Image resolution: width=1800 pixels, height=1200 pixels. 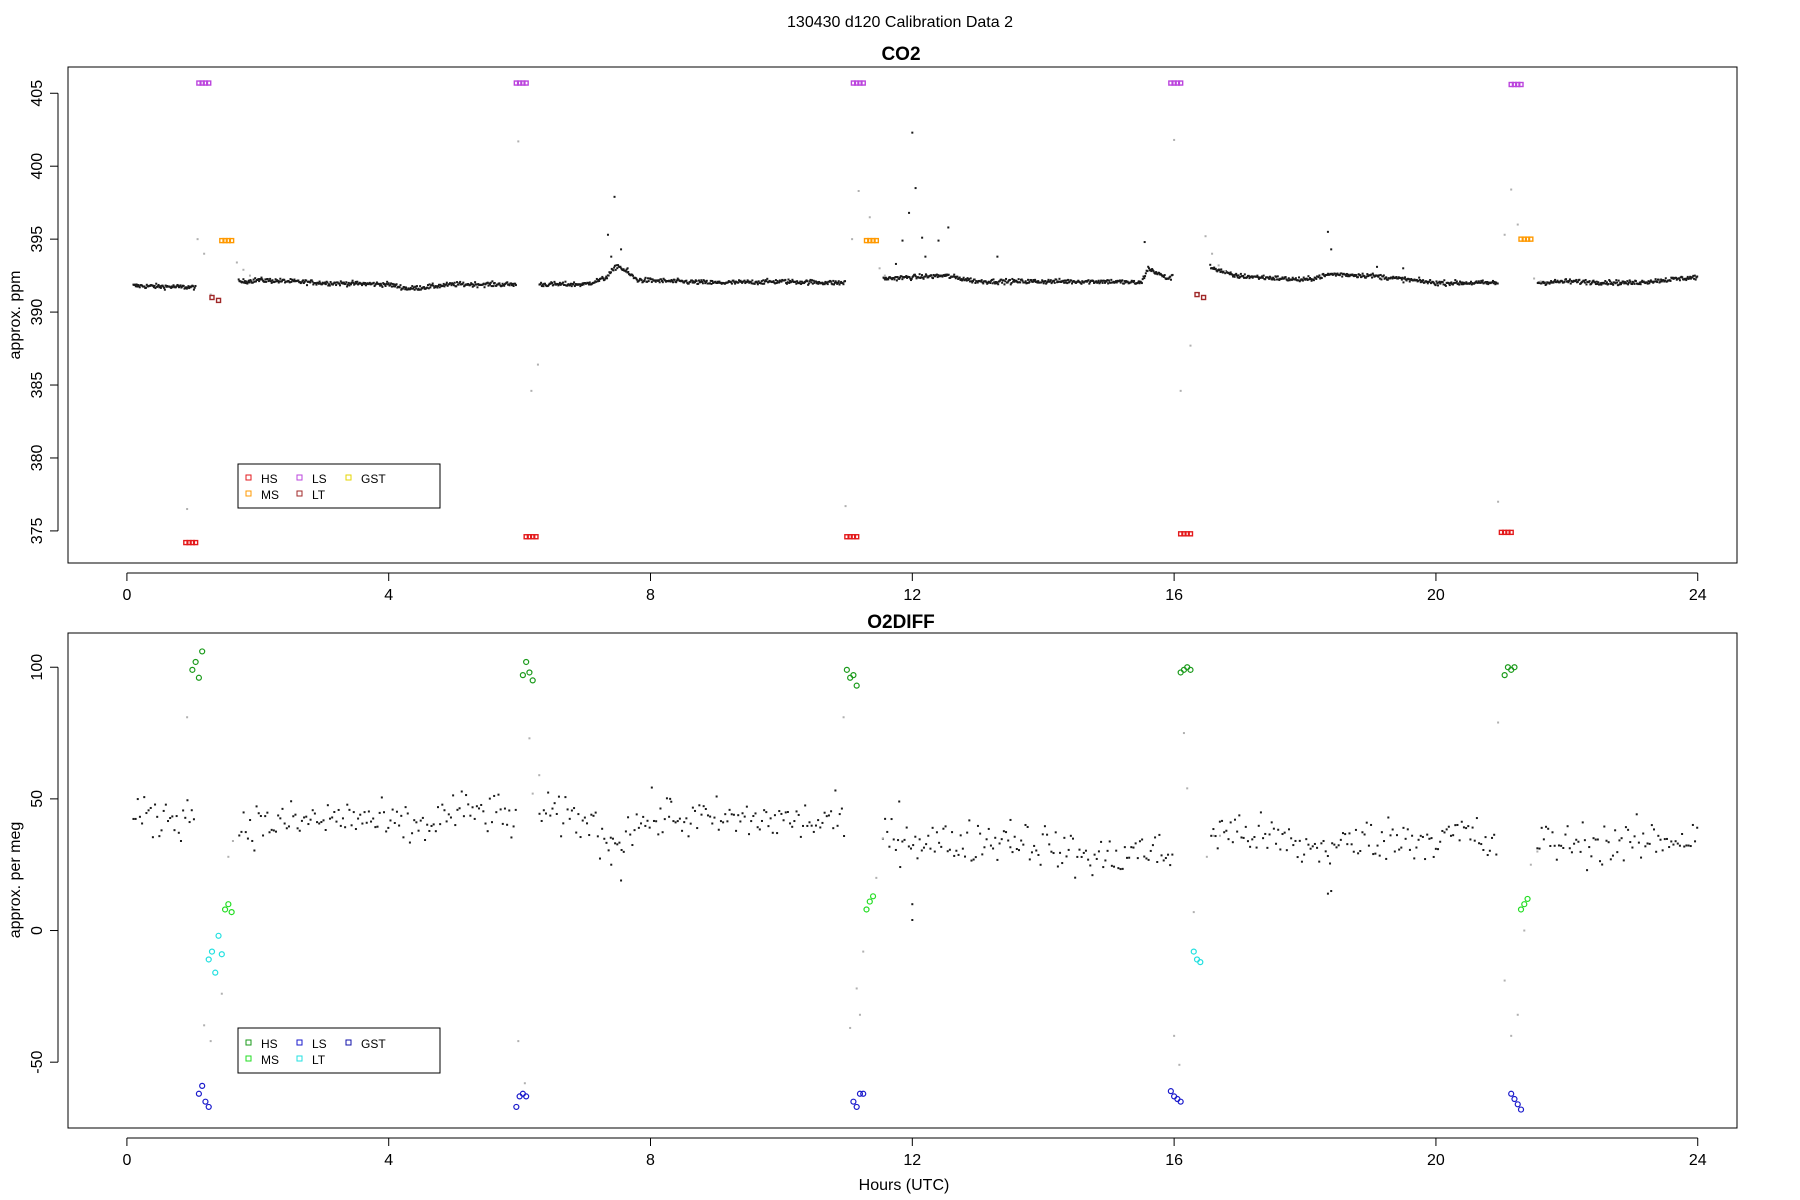 What do you see at coordinates (270, 1060) in the screenshot?
I see `legend-label-ms-o2: MS` at bounding box center [270, 1060].